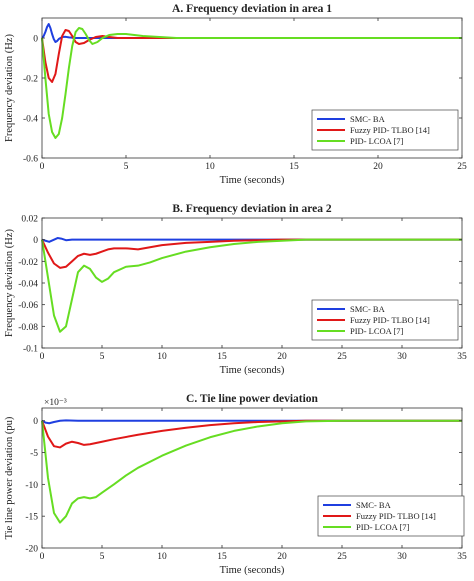 The image size is (474, 581). Describe the element at coordinates (34, 454) in the screenshot. I see `y-tick-label: -5` at that location.